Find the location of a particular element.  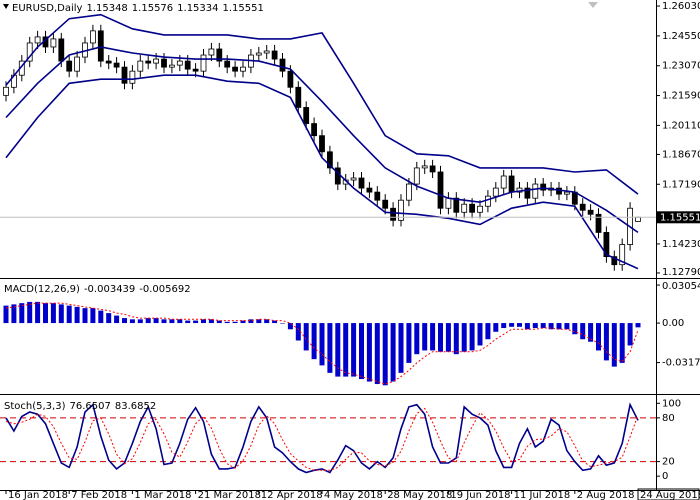

stoch-signal-value: 83.6852 is located at coordinates (135, 406).